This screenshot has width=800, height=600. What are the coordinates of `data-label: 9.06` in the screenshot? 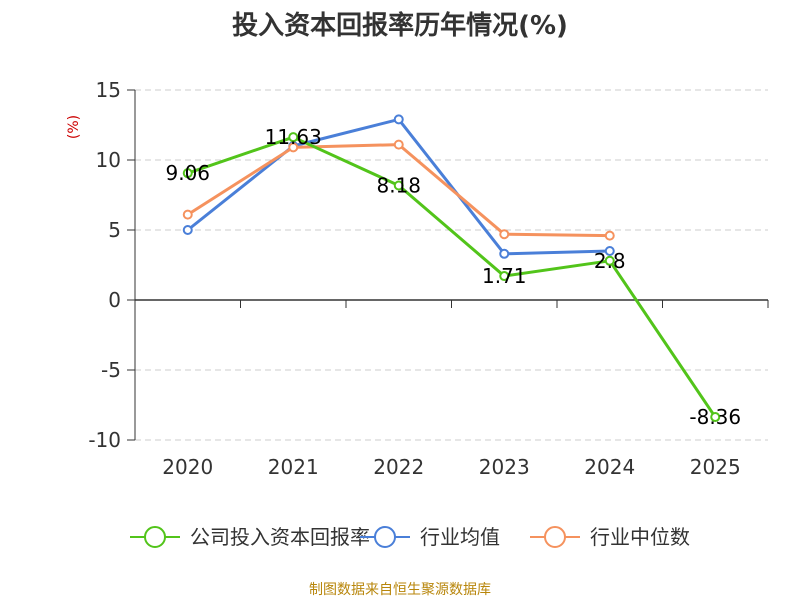 It's located at (187, 173).